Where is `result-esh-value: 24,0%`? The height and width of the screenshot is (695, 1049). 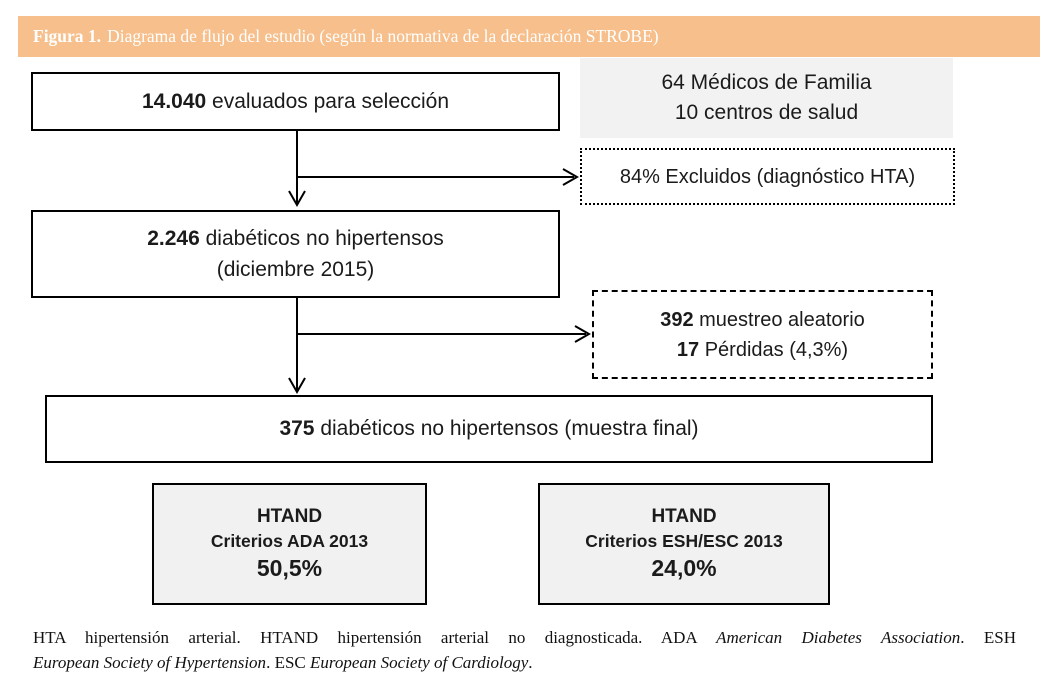 result-esh-value: 24,0% is located at coordinates (684, 568).